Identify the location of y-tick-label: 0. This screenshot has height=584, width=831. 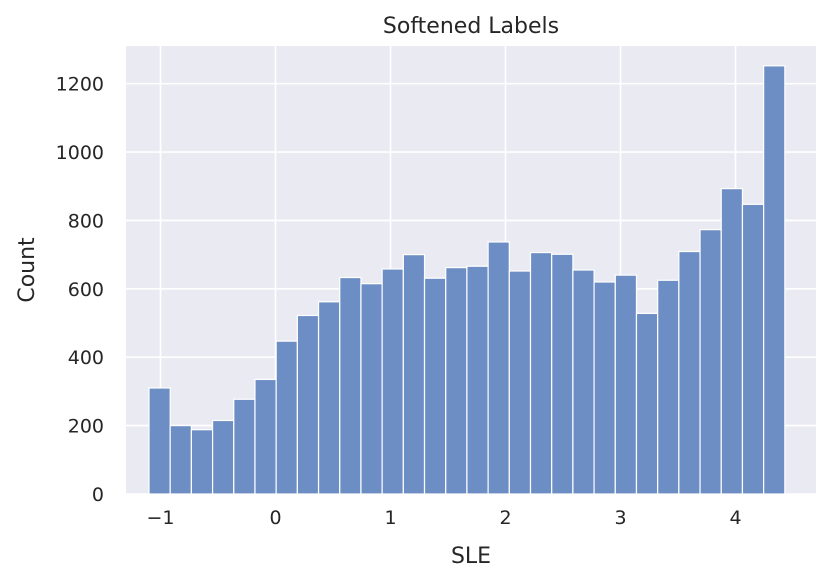
(98, 495).